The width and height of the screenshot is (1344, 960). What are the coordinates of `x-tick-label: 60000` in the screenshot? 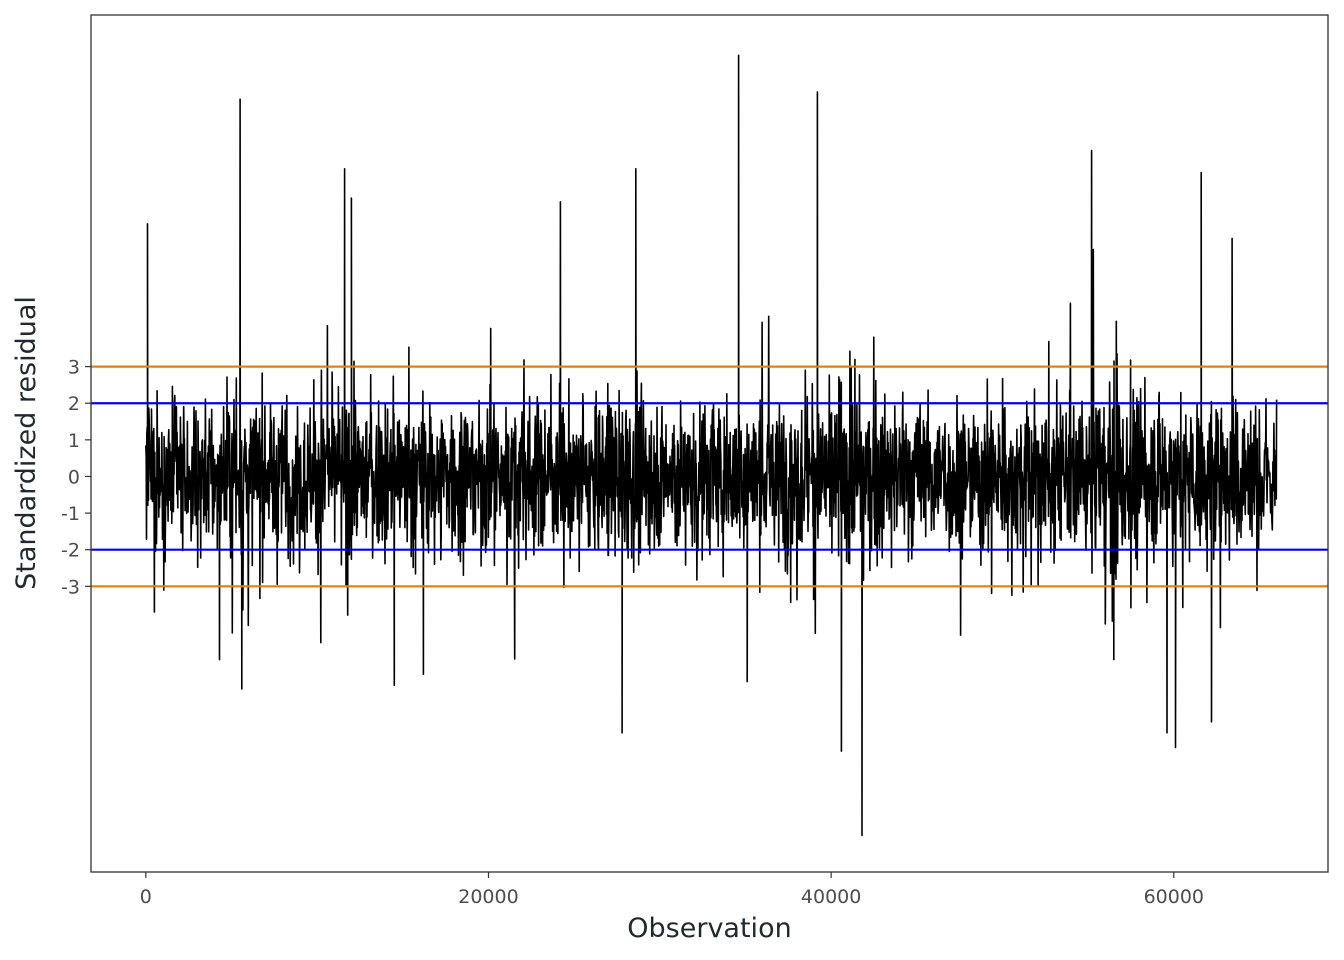 It's located at (1174, 897).